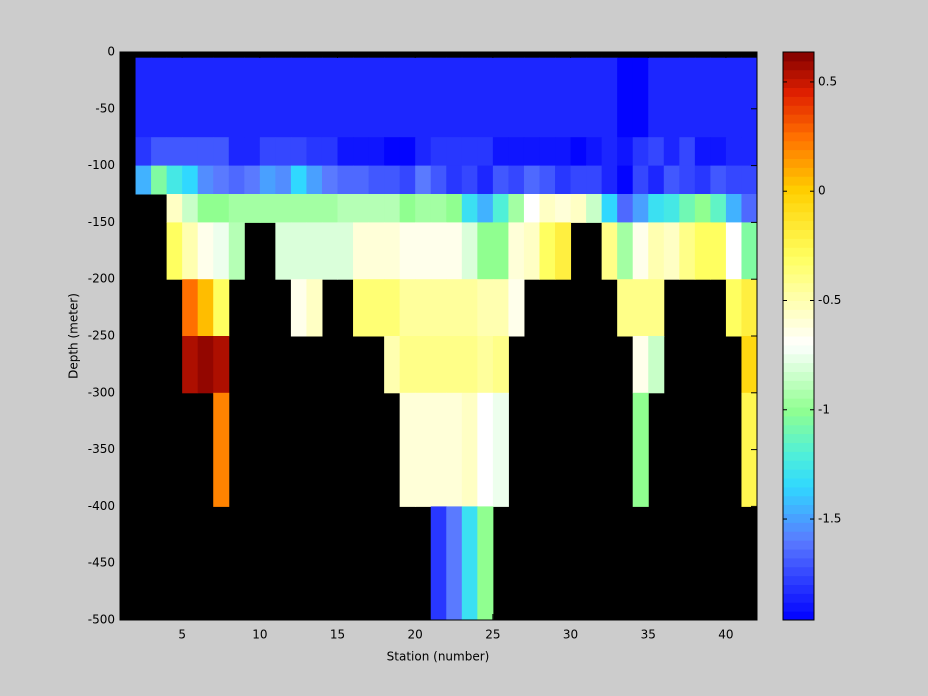 This screenshot has height=696, width=928. I want to click on y-tick-label: -500, so click(101, 620).